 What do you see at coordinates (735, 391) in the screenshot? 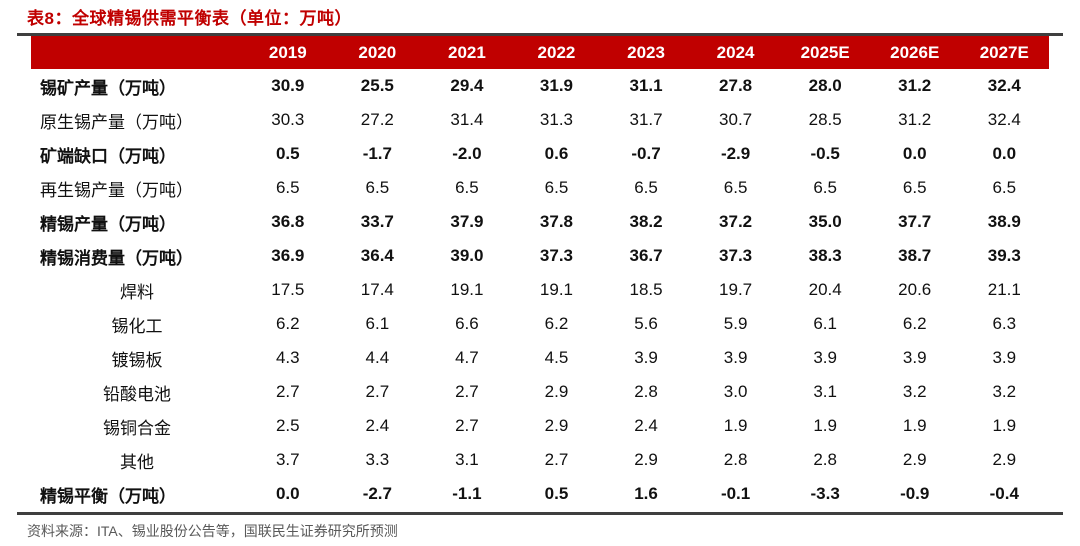
I see `value-cell: 3.0` at bounding box center [735, 391].